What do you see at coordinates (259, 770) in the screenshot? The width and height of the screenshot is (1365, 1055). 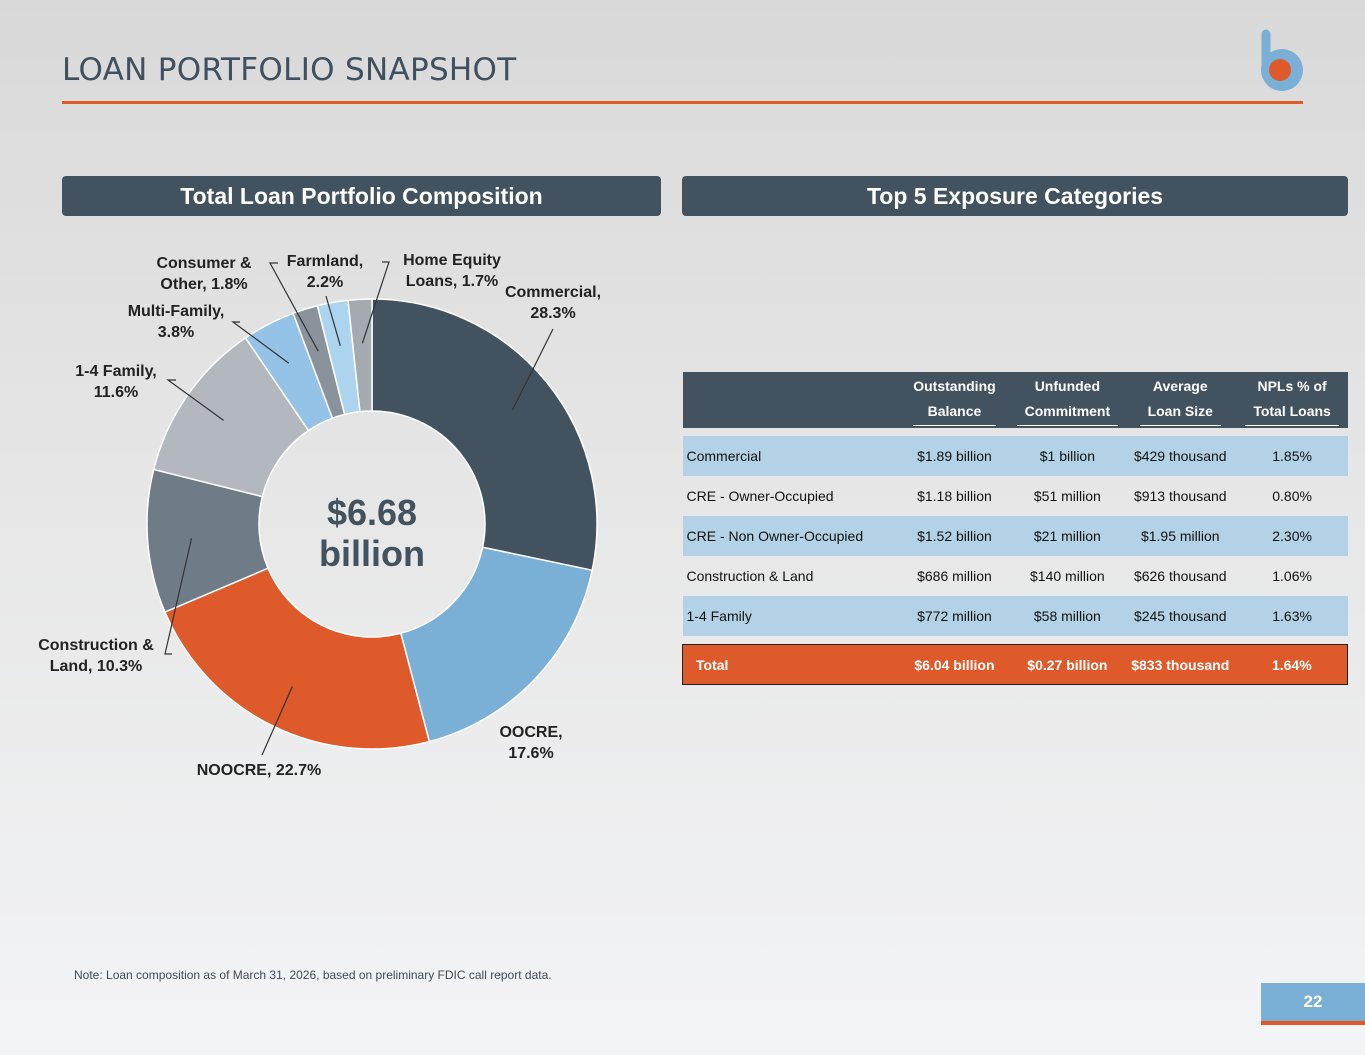 I see `slice-label-noocre: NOOCRE, 22.7%` at bounding box center [259, 770].